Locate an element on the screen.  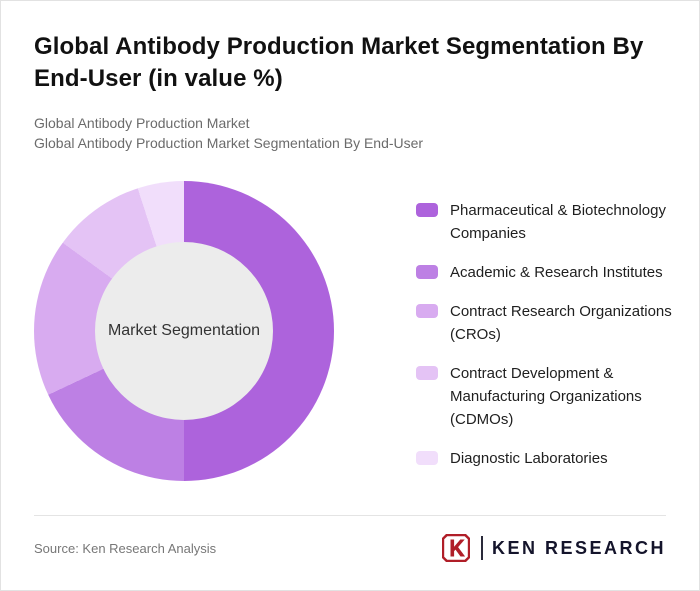
legend-label: Contract Research Organizations (CROs) is located at coordinates (561, 323).